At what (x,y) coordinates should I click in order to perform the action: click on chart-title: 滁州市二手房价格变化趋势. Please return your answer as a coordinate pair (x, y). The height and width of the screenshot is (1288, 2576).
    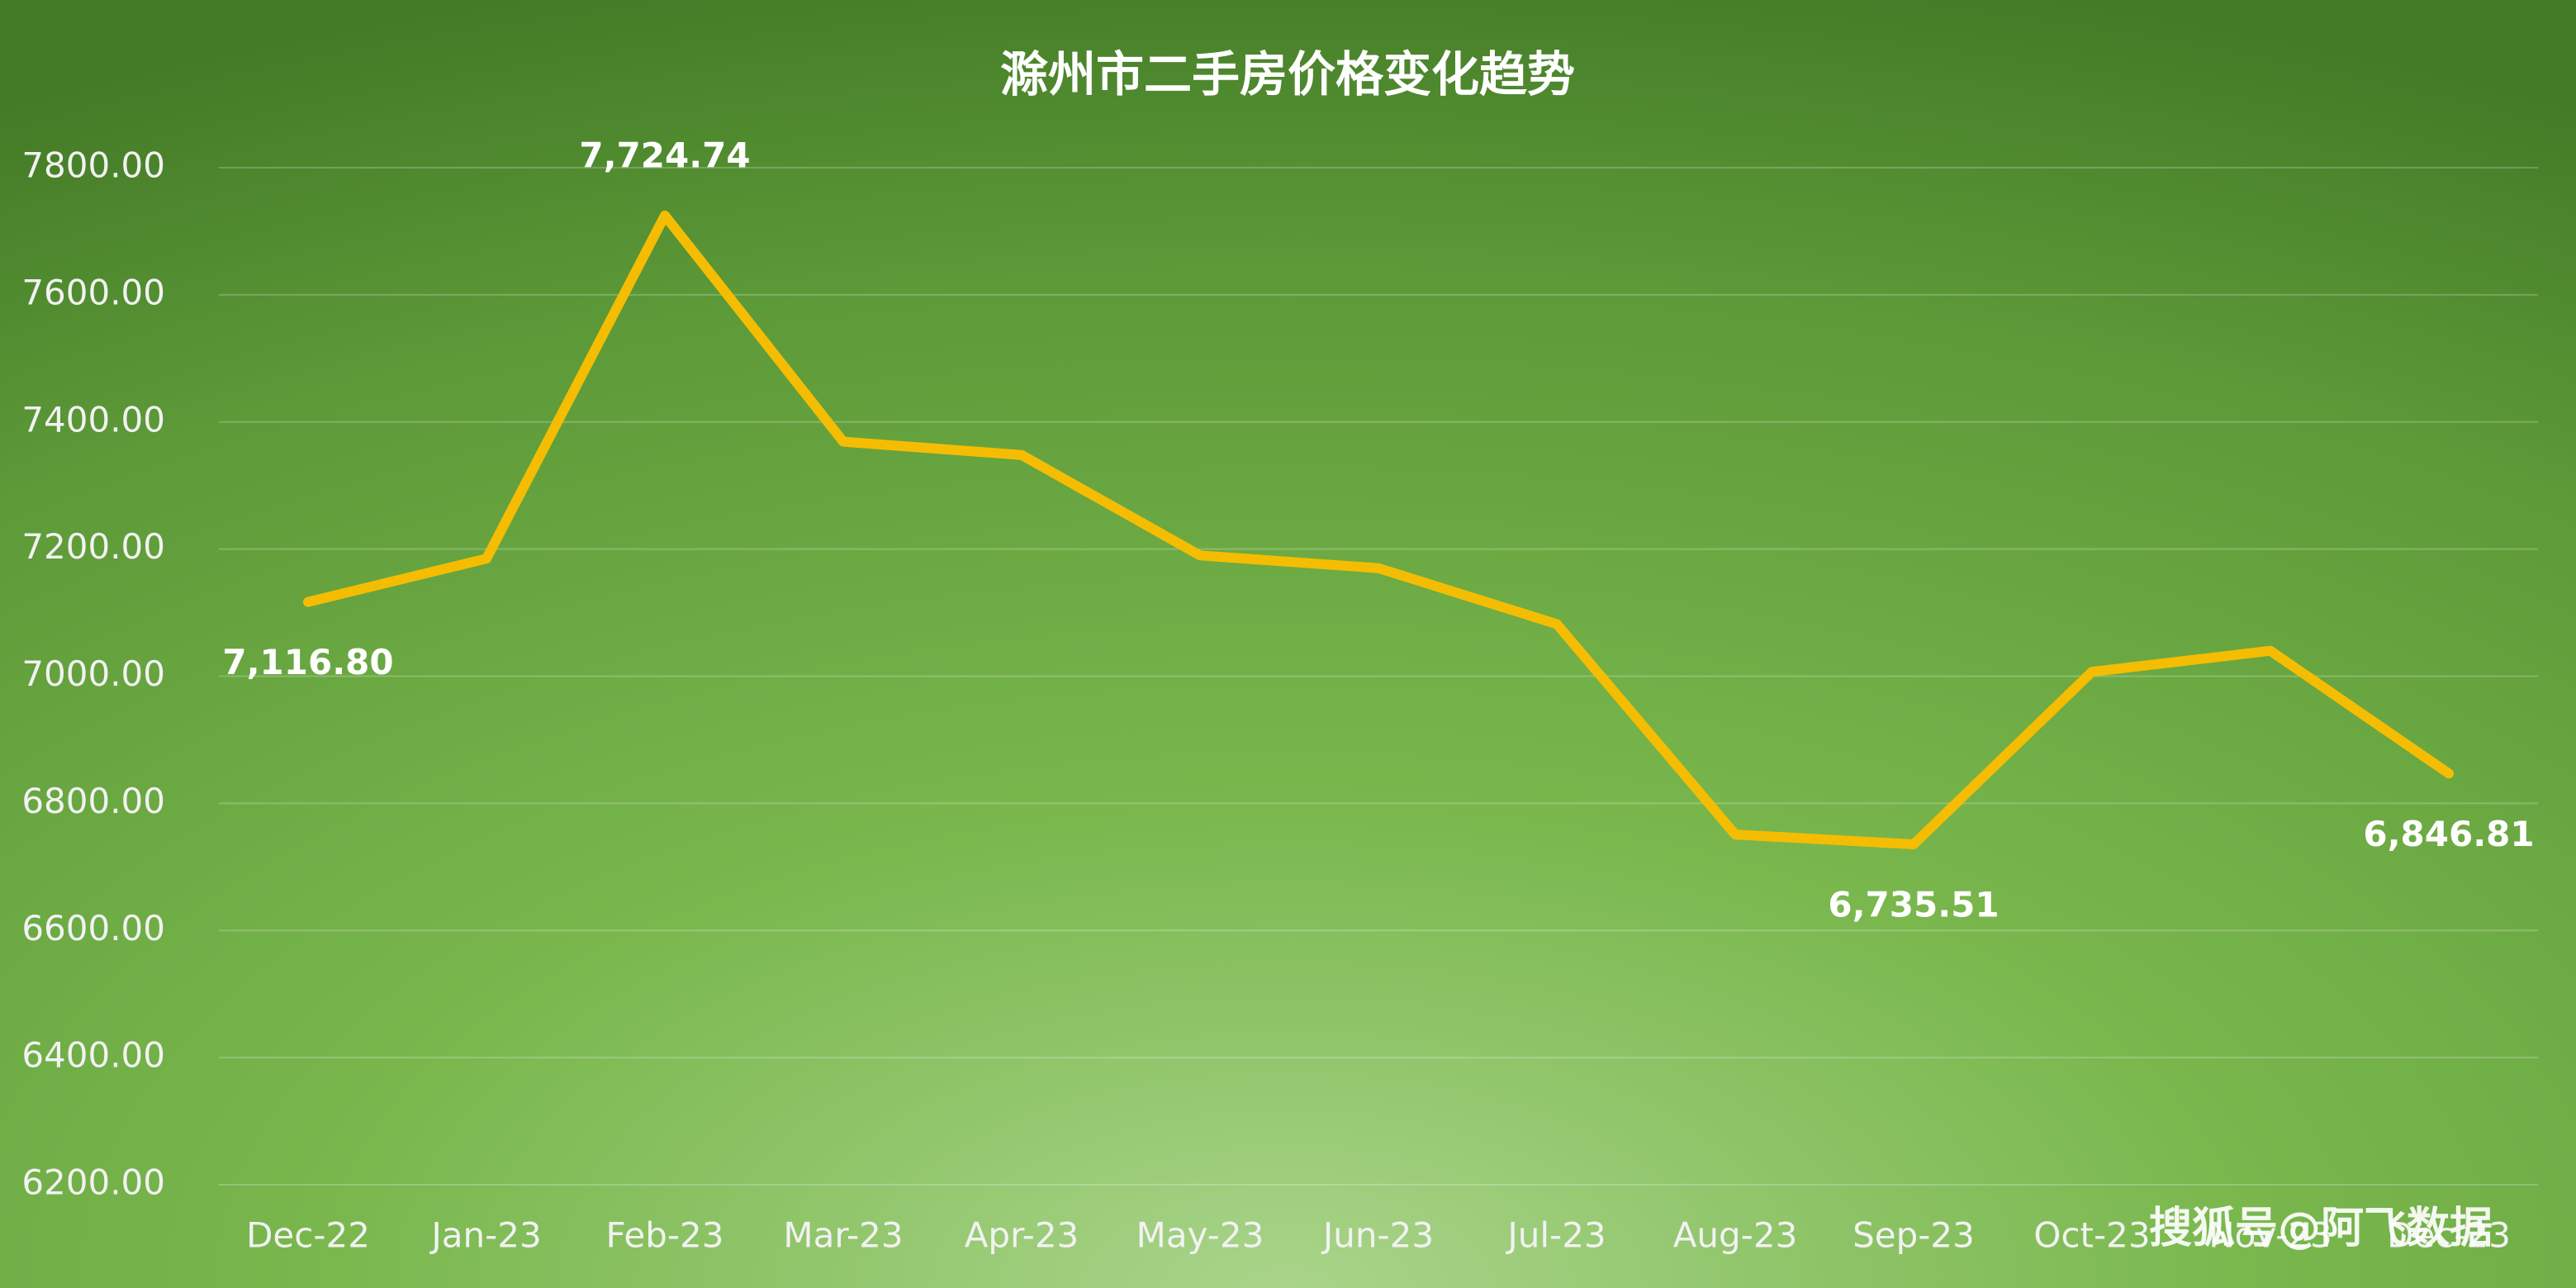
    Looking at the image, I should click on (1287, 74).